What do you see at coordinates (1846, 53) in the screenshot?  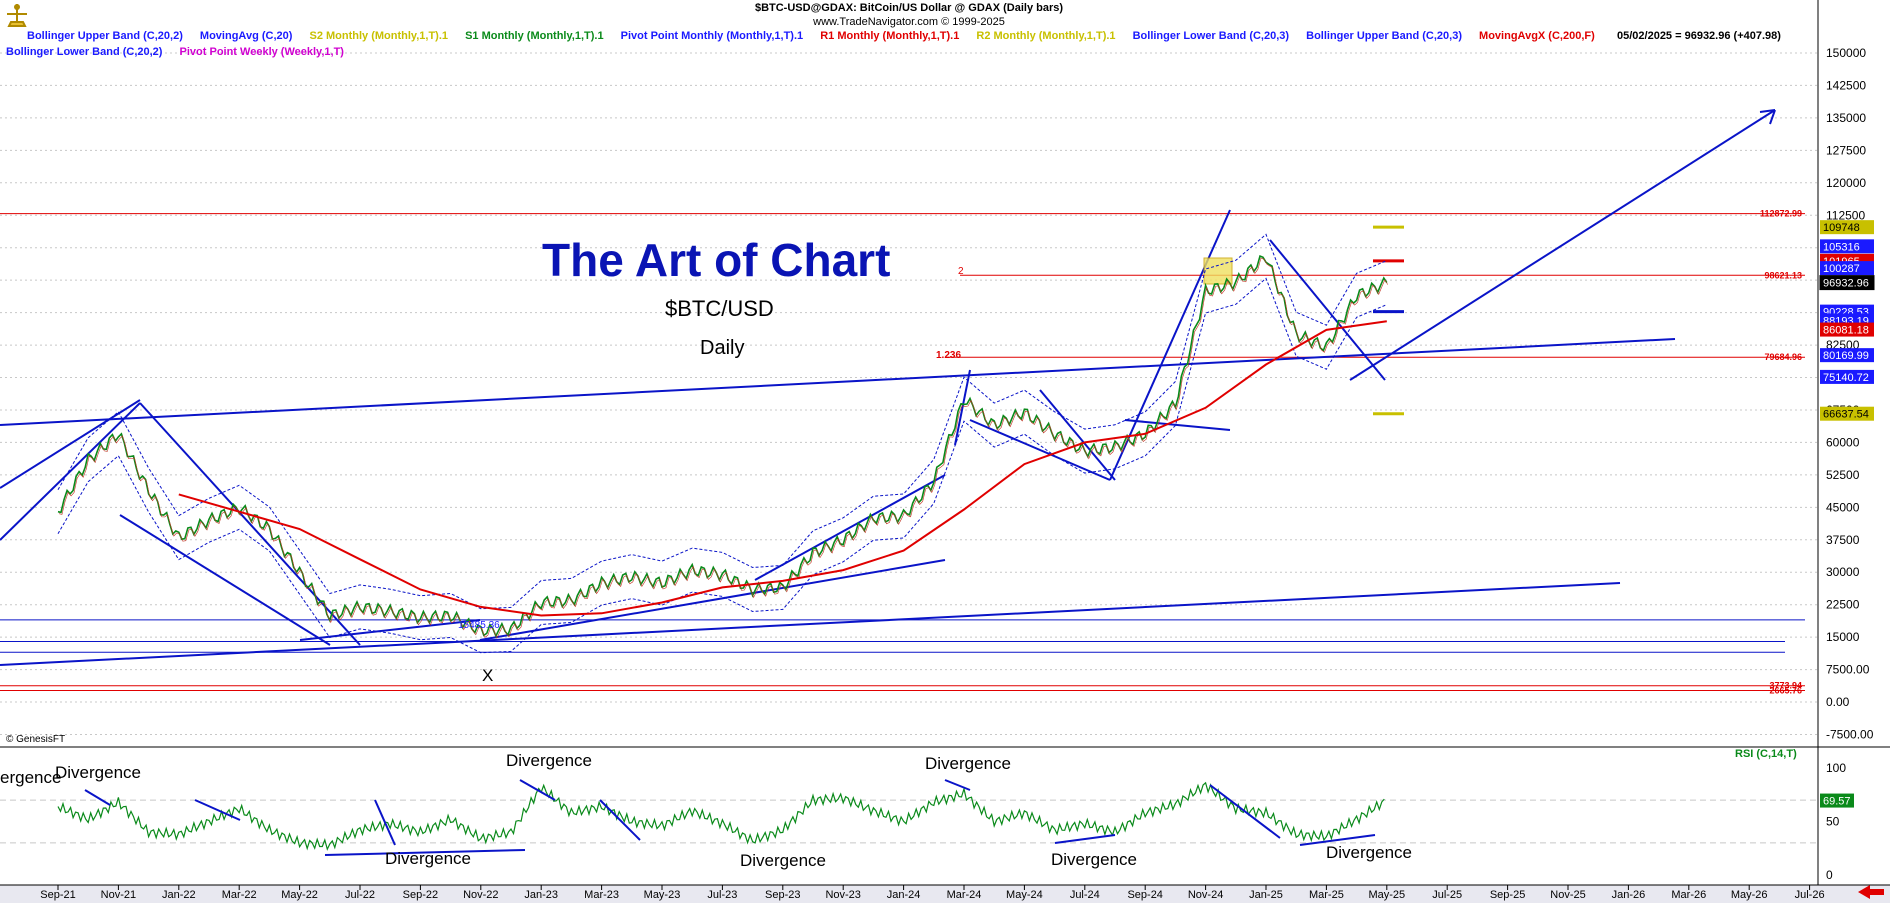 I see `y-tick-label: 150000` at bounding box center [1846, 53].